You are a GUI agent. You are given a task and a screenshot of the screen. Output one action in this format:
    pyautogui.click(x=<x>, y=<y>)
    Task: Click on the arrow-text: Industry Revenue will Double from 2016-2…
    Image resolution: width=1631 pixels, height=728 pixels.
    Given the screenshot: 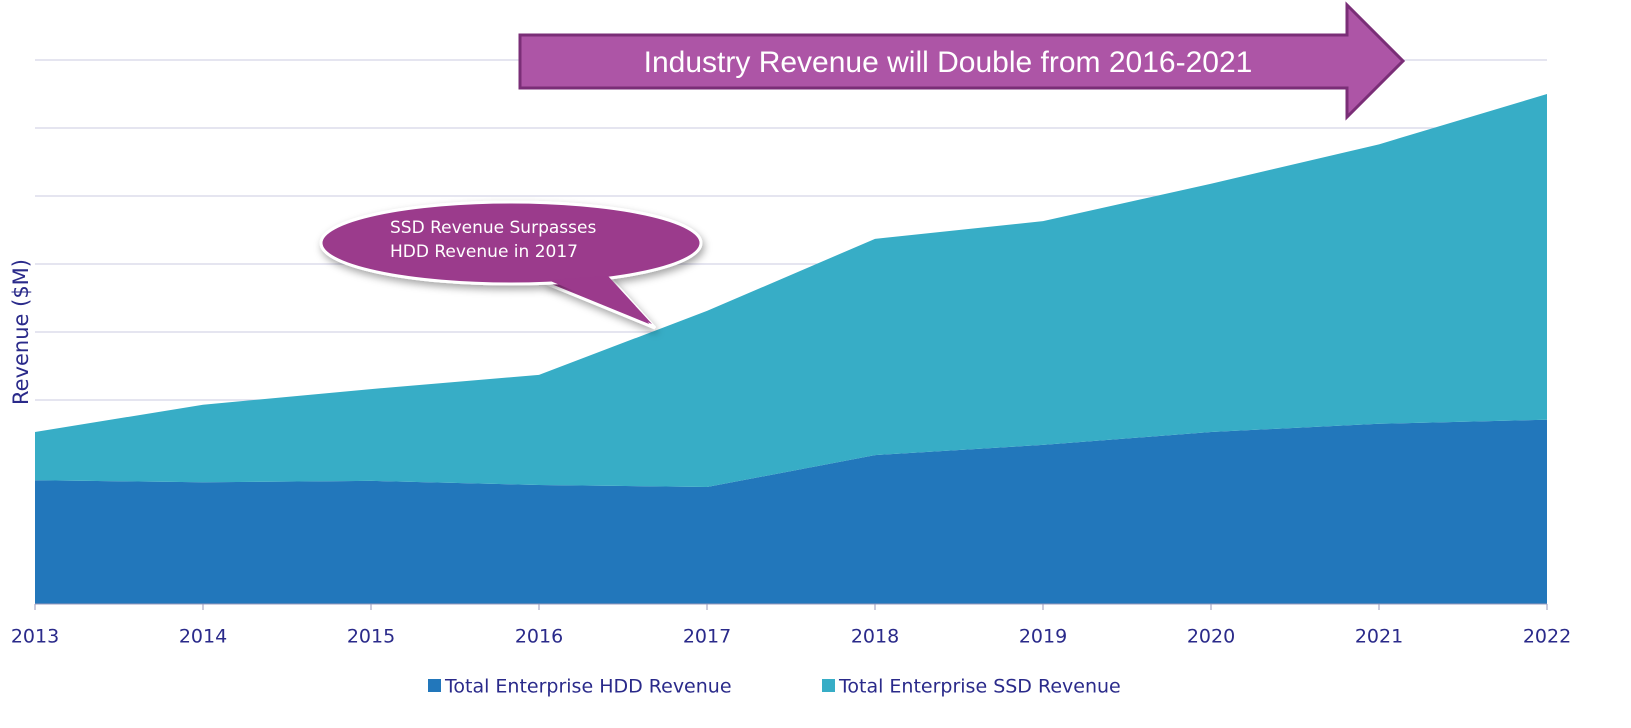 What is the action you would take?
    pyautogui.click(x=948, y=62)
    